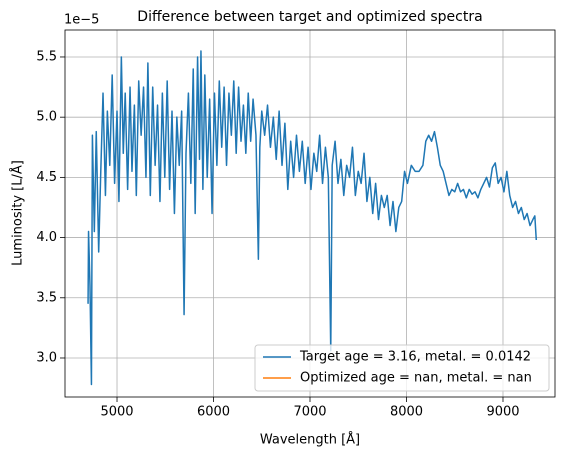 The image size is (569, 457). I want to click on y-tick-label: 4.0, so click(46, 237).